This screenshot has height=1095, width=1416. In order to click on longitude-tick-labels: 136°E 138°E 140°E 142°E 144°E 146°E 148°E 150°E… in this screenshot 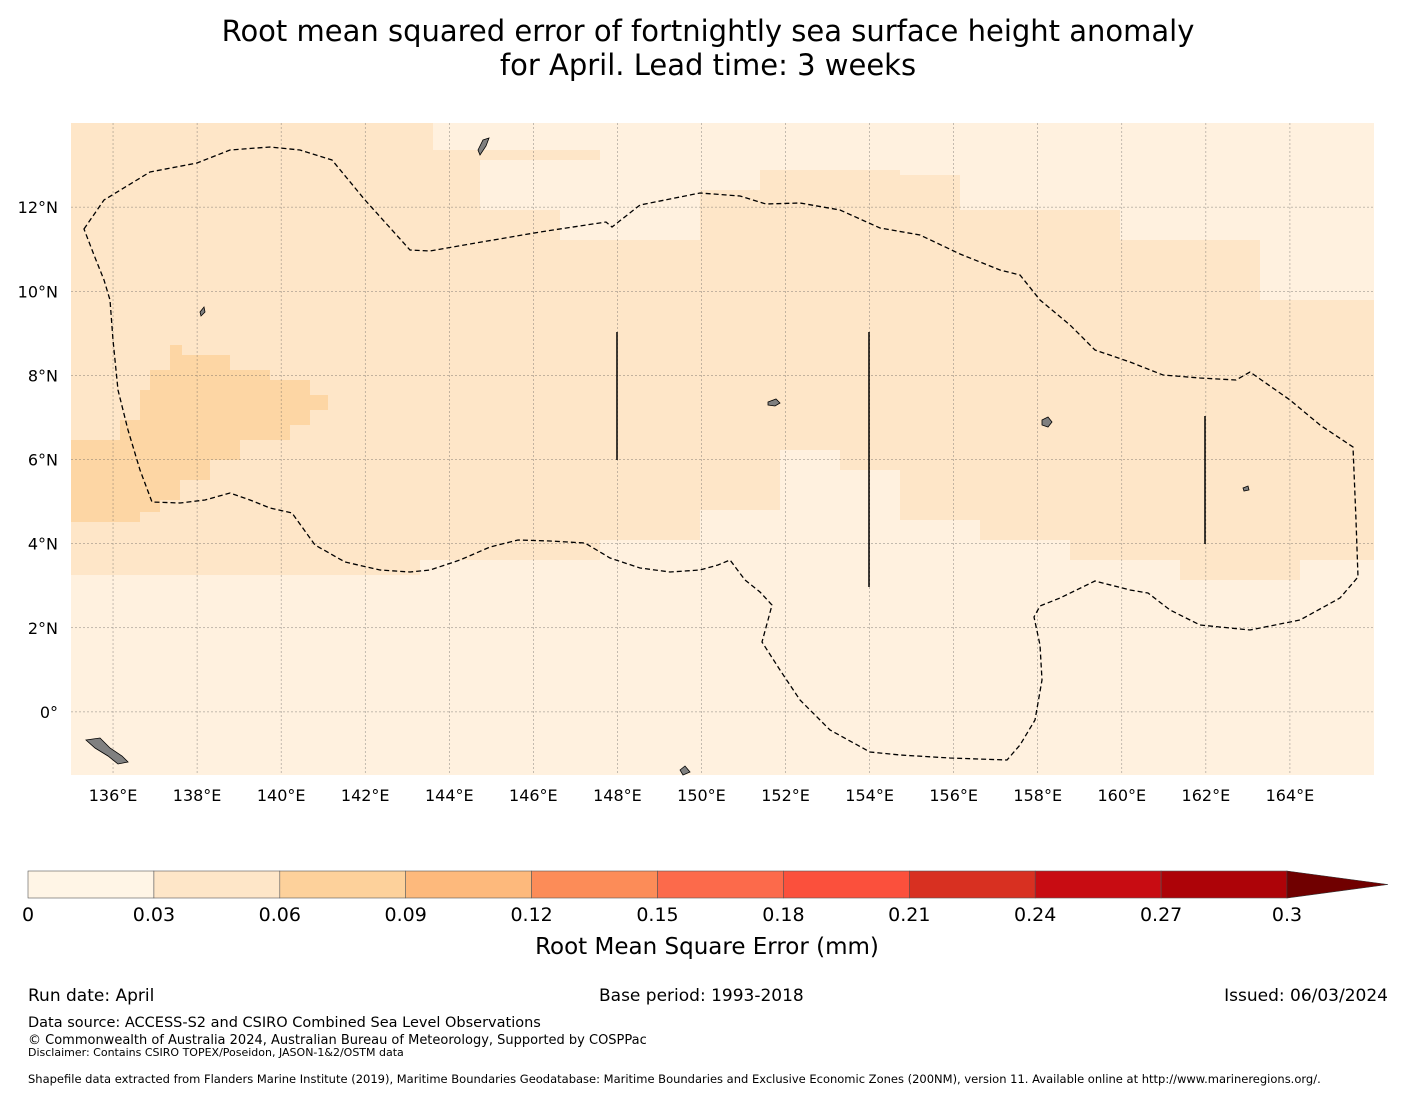, I will do `click(702, 795)`.